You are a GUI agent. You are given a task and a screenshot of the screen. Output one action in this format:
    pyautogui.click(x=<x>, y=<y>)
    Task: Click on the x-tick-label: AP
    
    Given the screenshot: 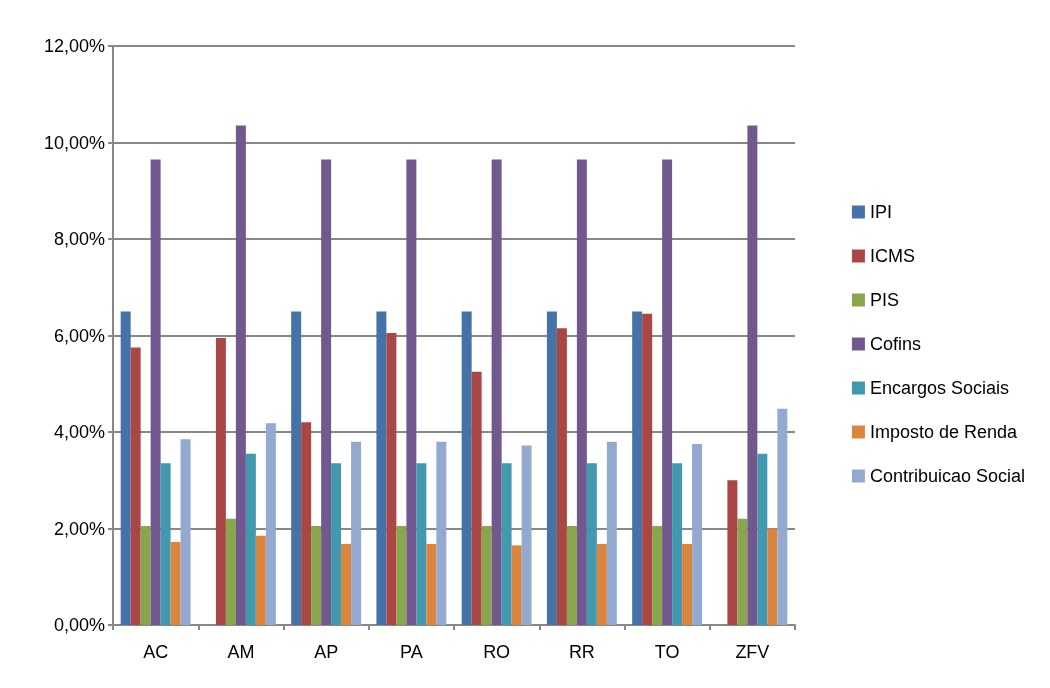 What is the action you would take?
    pyautogui.click(x=326, y=652)
    